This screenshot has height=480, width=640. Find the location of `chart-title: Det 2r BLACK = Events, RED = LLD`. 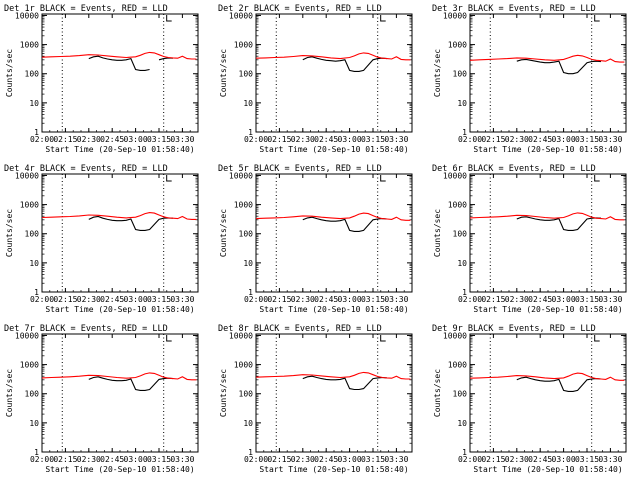

chart-title: Det 2r BLACK = Events, RED = LLD is located at coordinates (300, 9).